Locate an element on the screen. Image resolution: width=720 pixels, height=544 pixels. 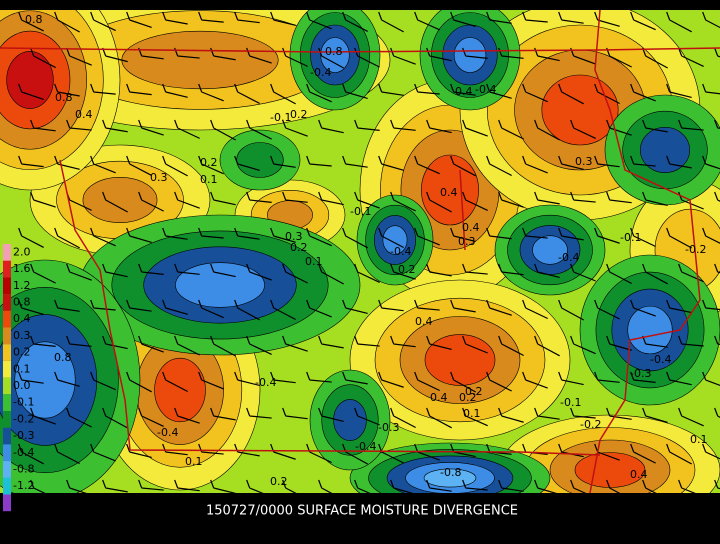
legend-label: -1.6 is located at coordinates (23, 502).